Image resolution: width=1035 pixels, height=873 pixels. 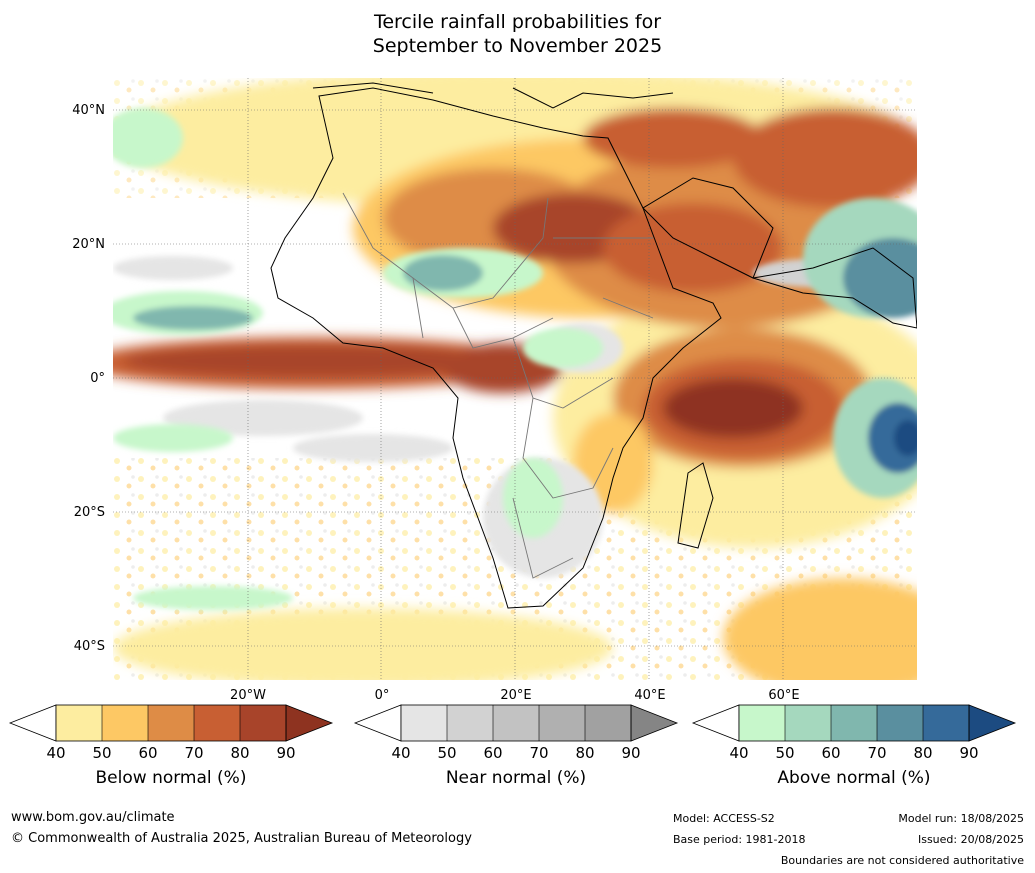 What do you see at coordinates (631, 753) in the screenshot?
I see `colorbar-near-tick: 90` at bounding box center [631, 753].